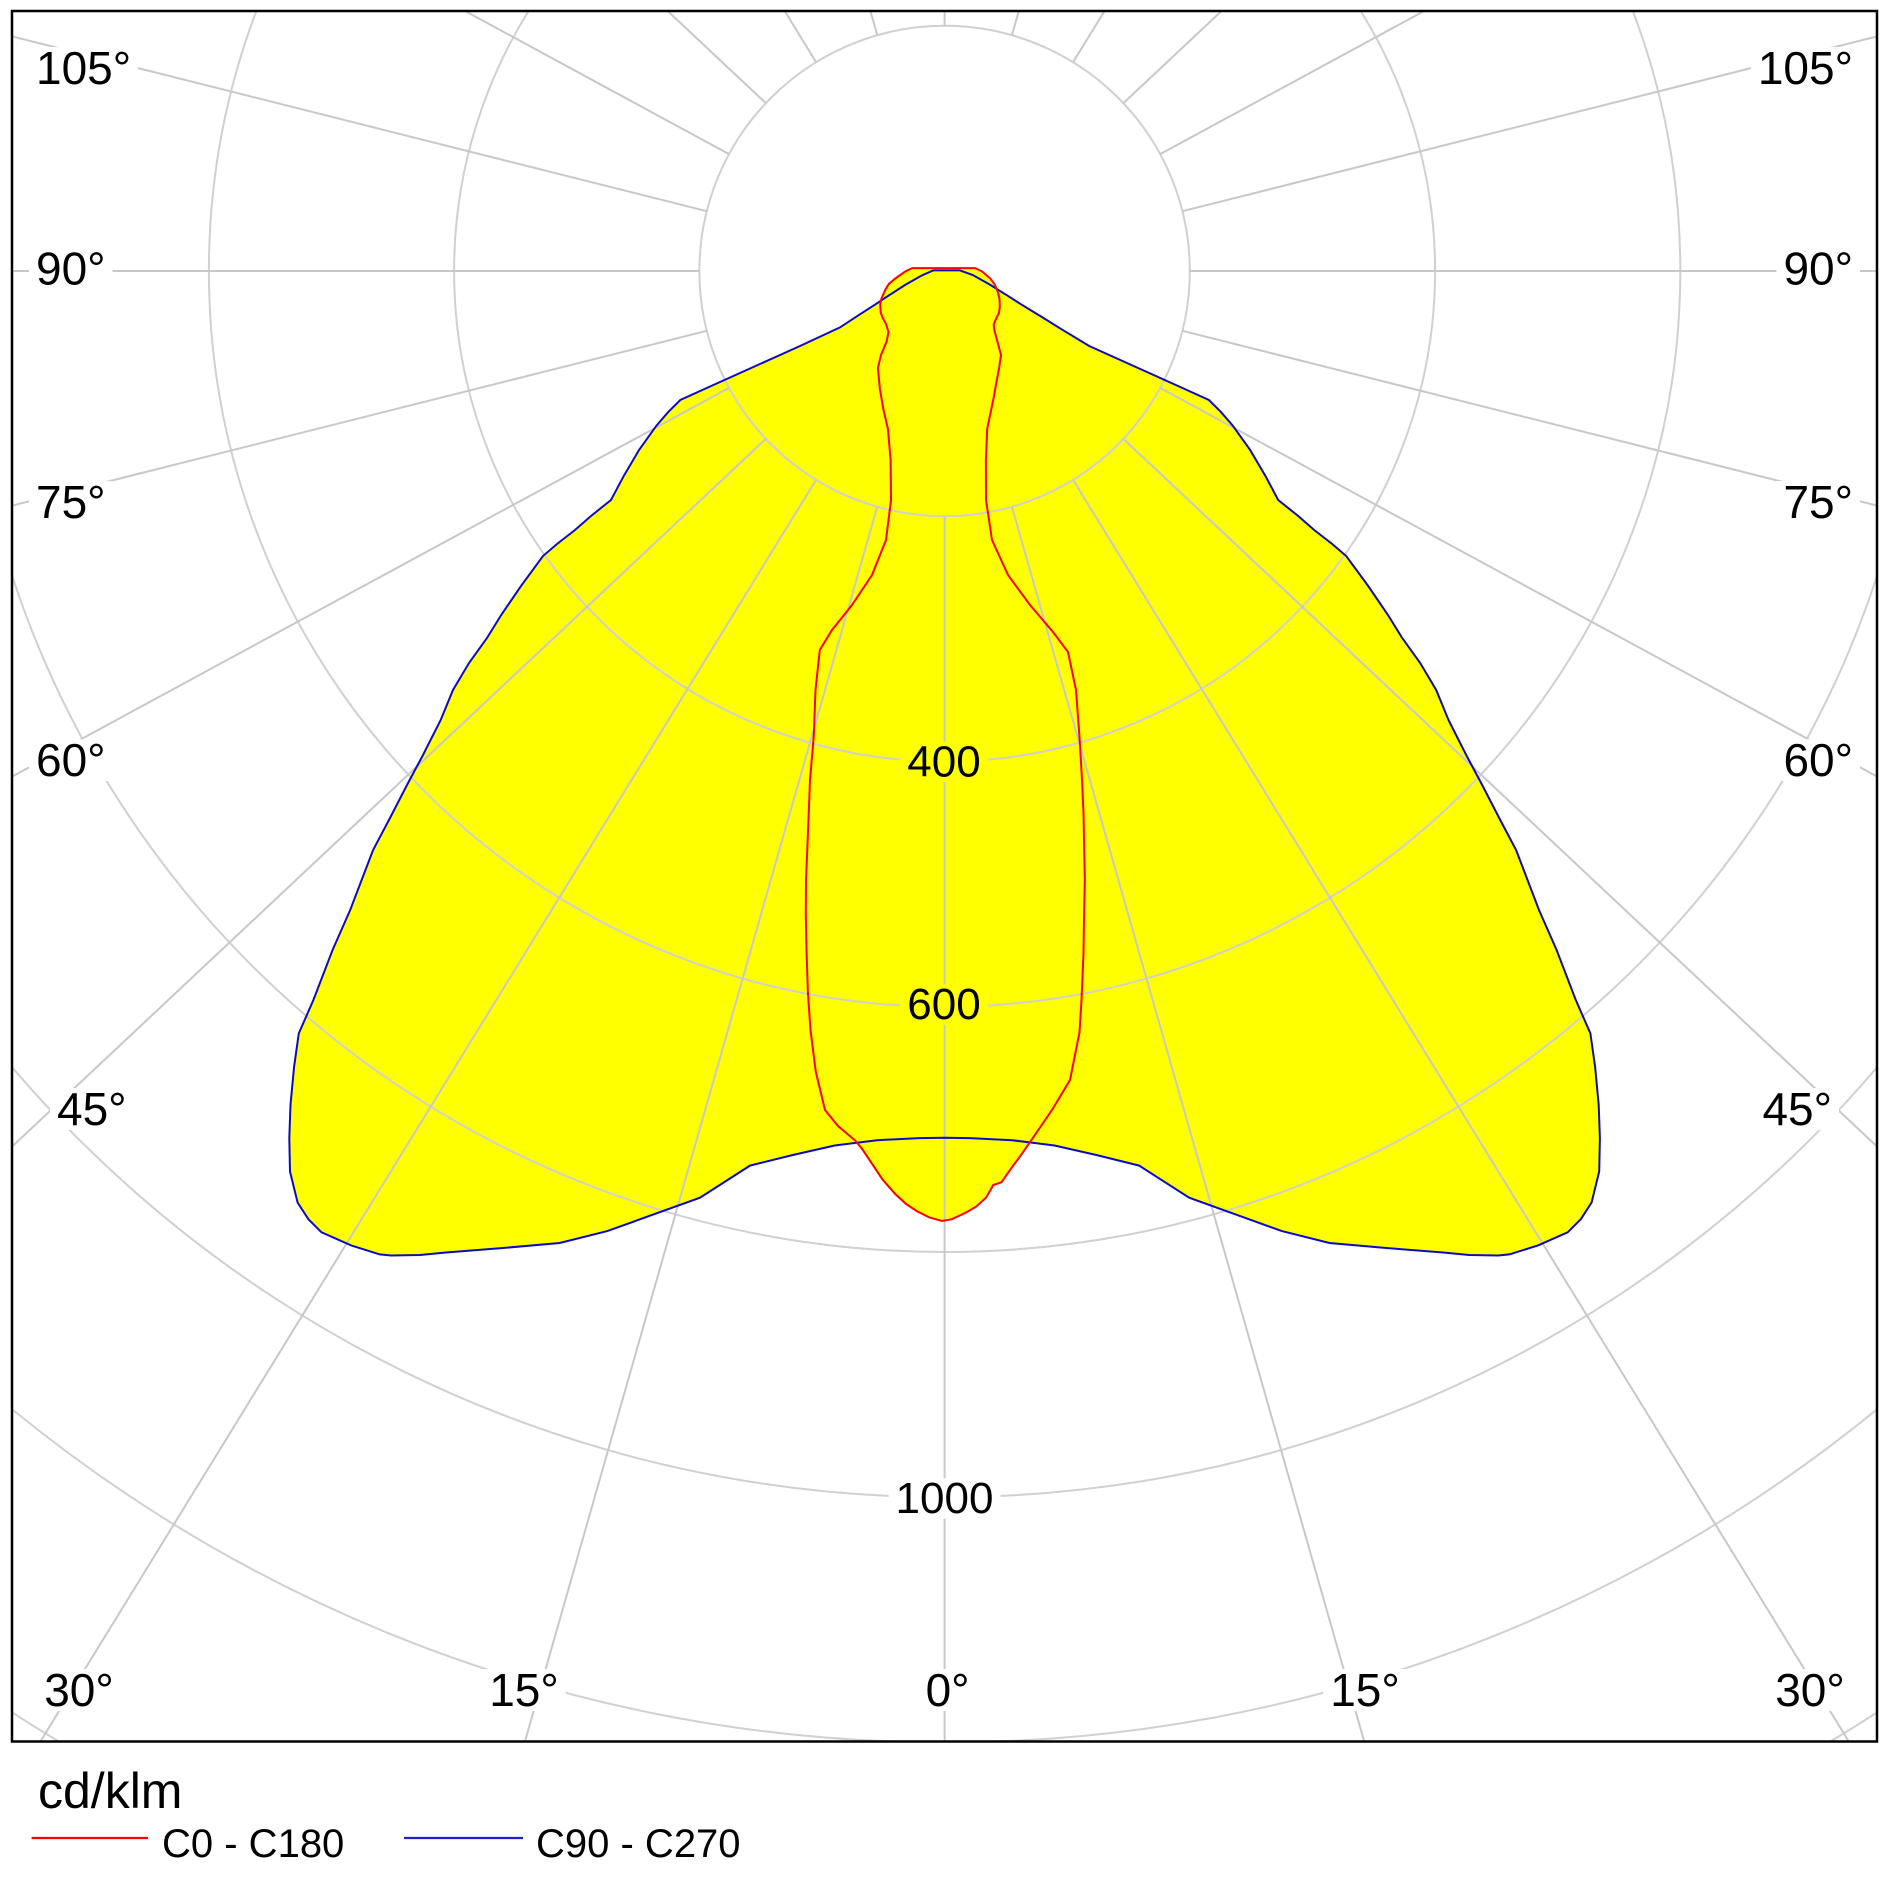 The image size is (1889, 1896). What do you see at coordinates (945, 1498) in the screenshot?
I see `svg-text: 1000` at bounding box center [945, 1498].